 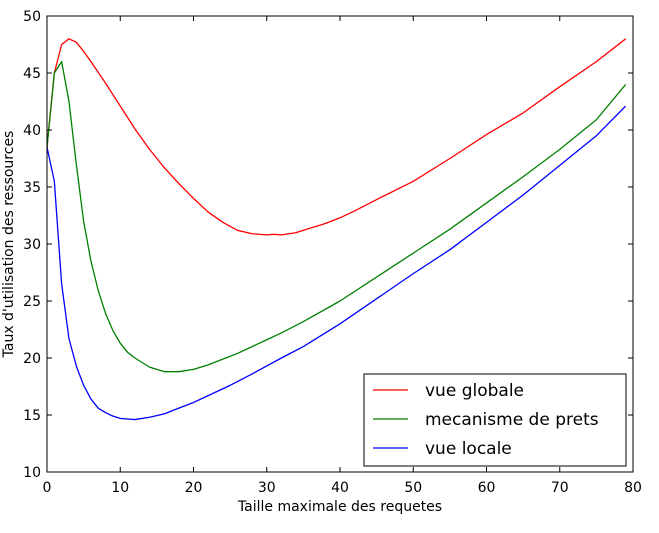 I want to click on legend-box, so click(x=495, y=420).